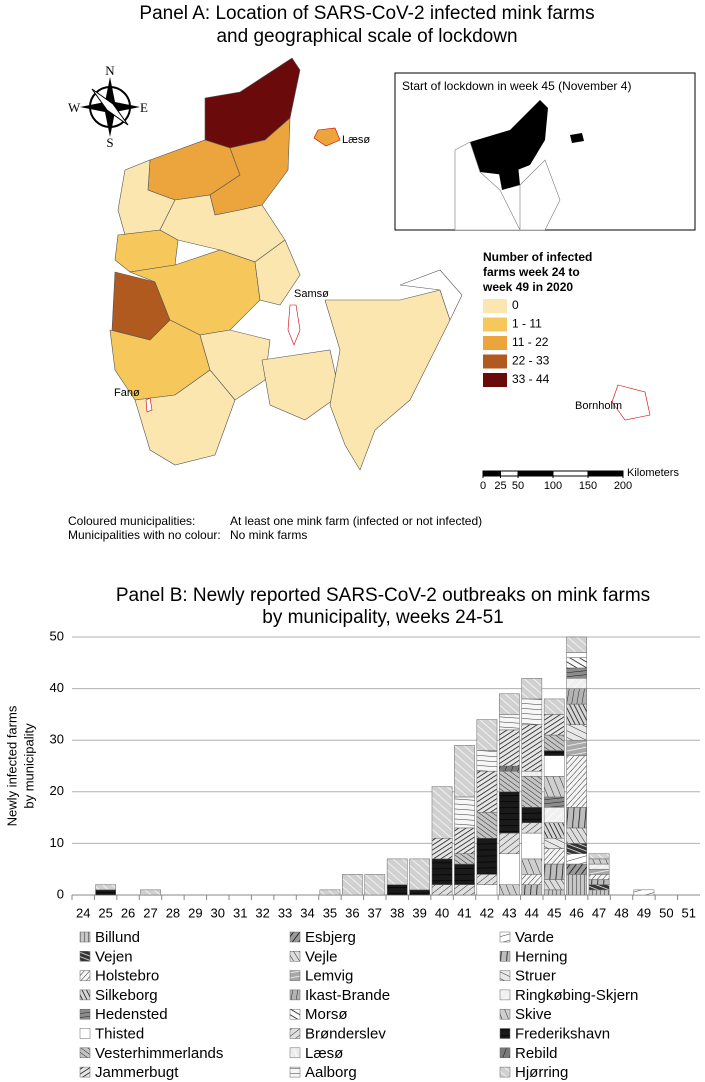 The image size is (705, 1082). What do you see at coordinates (375, 912) in the screenshot?
I see `x-tick-label: 37` at bounding box center [375, 912].